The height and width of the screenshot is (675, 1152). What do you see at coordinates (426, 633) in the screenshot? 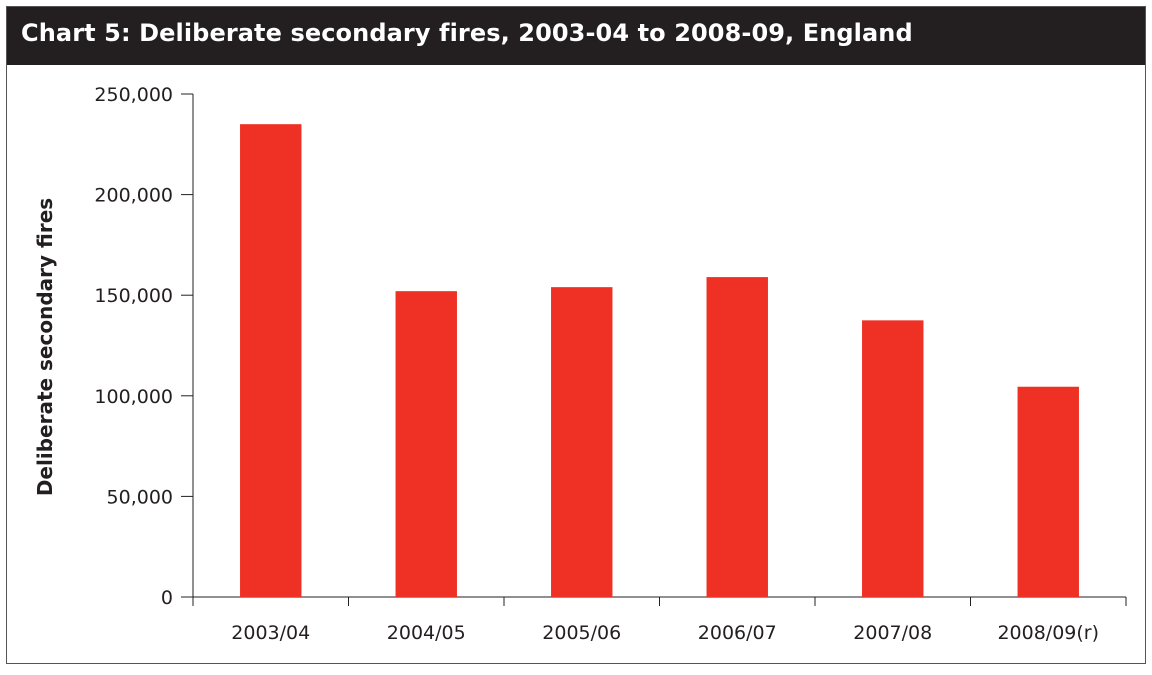
I see `x-tick-label: 2004/05` at bounding box center [426, 633].